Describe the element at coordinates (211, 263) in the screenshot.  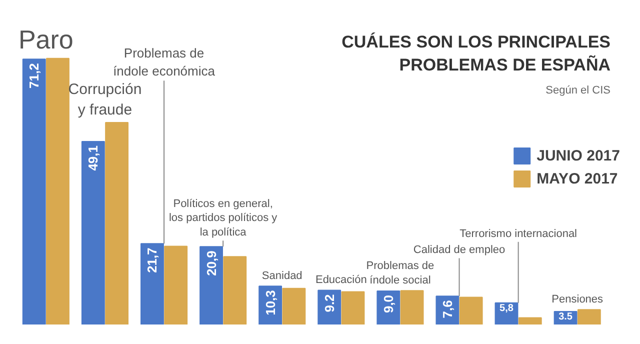
I see `data-label: 20,9` at that location.